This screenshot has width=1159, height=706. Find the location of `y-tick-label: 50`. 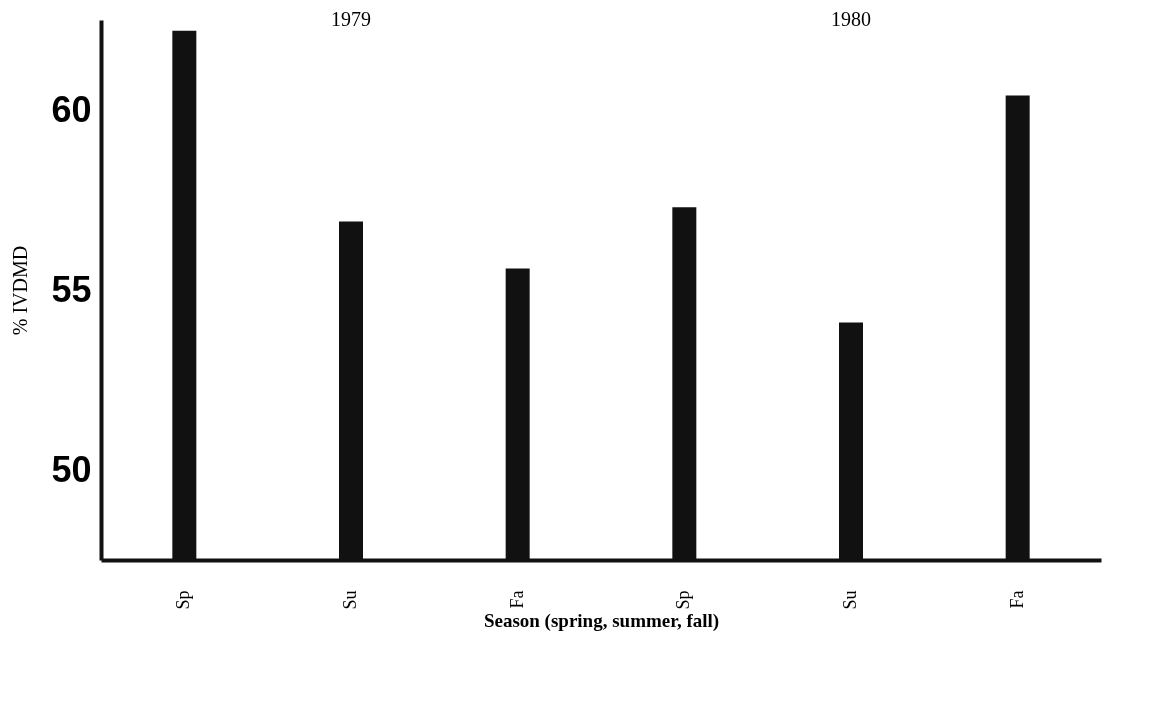

y-tick-label: 50 is located at coordinates (71, 469).